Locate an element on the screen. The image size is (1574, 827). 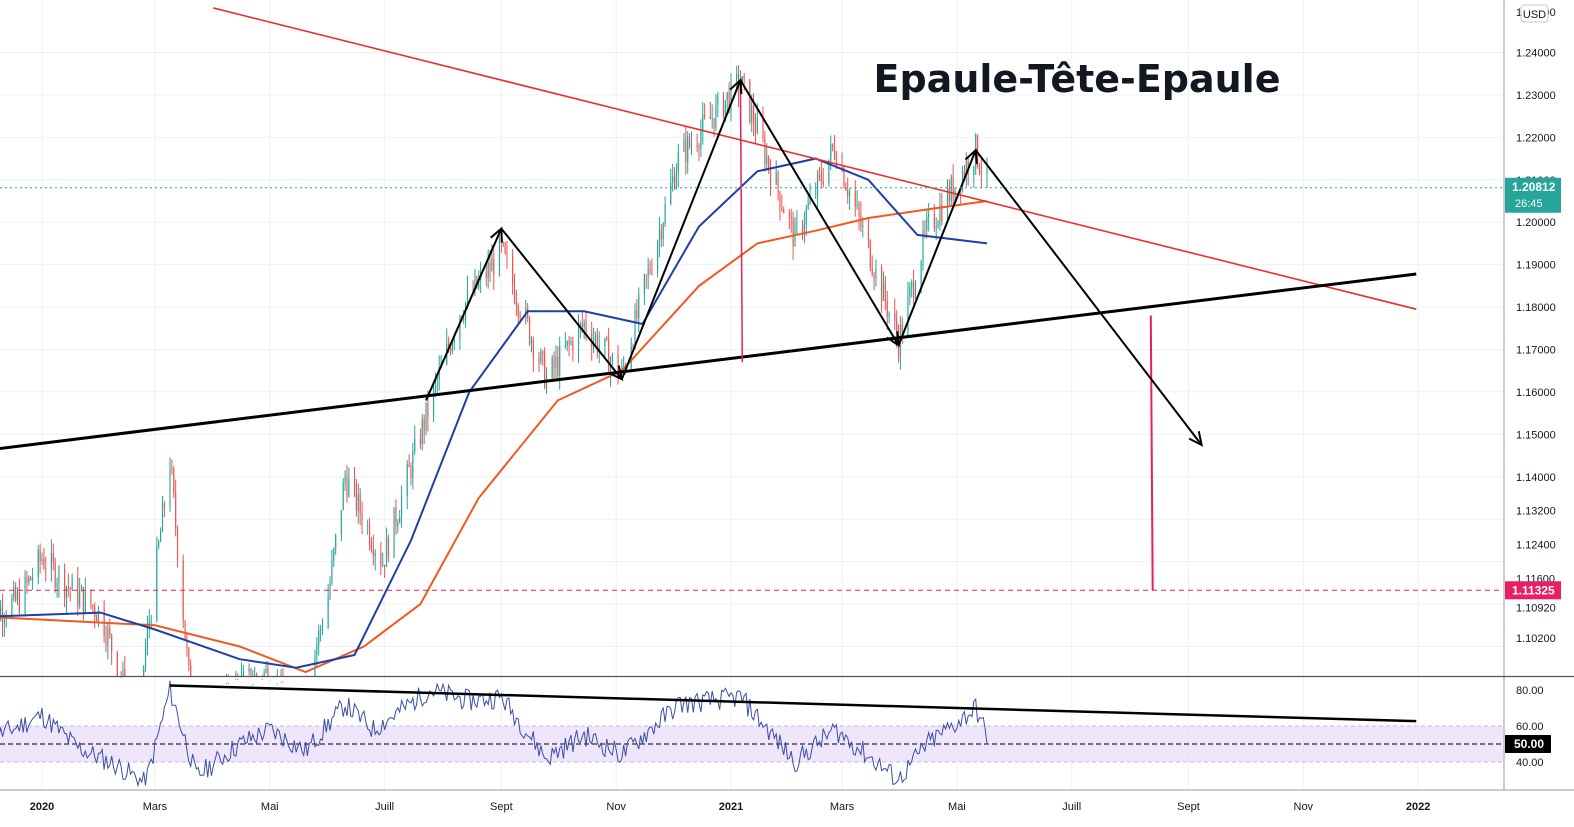
price-tick-label: 1.19000 is located at coordinates (1536, 266).